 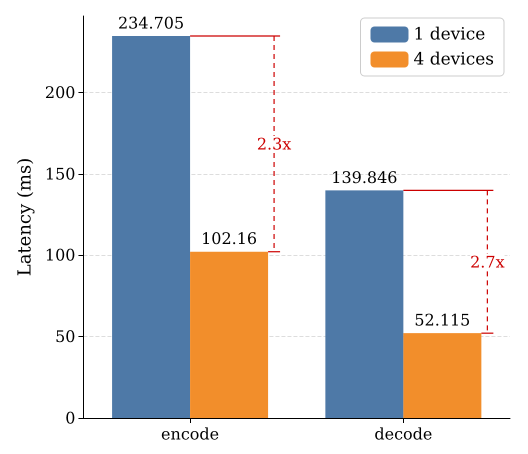 What do you see at coordinates (60, 255) in the screenshot?
I see `y-tick-label: 100` at bounding box center [60, 255].